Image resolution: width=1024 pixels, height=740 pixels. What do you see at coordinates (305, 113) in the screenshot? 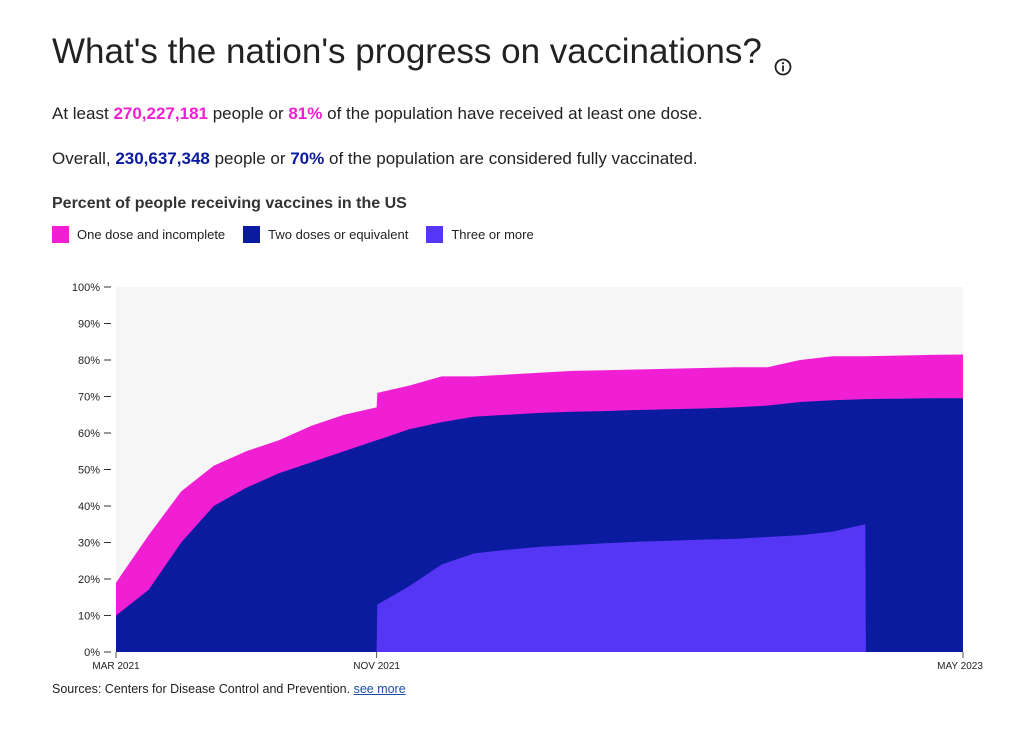
I see `one-dose-percent: 81%` at bounding box center [305, 113].